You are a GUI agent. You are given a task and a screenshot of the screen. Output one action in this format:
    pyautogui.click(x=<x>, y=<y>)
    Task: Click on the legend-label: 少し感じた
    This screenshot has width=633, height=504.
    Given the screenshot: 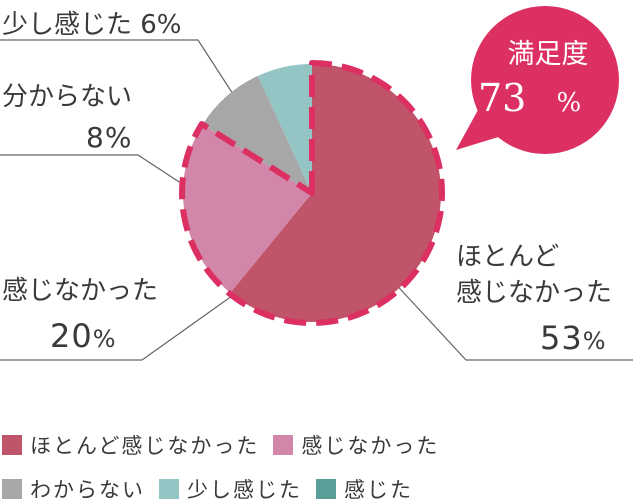 What is the action you would take?
    pyautogui.click(x=244, y=490)
    